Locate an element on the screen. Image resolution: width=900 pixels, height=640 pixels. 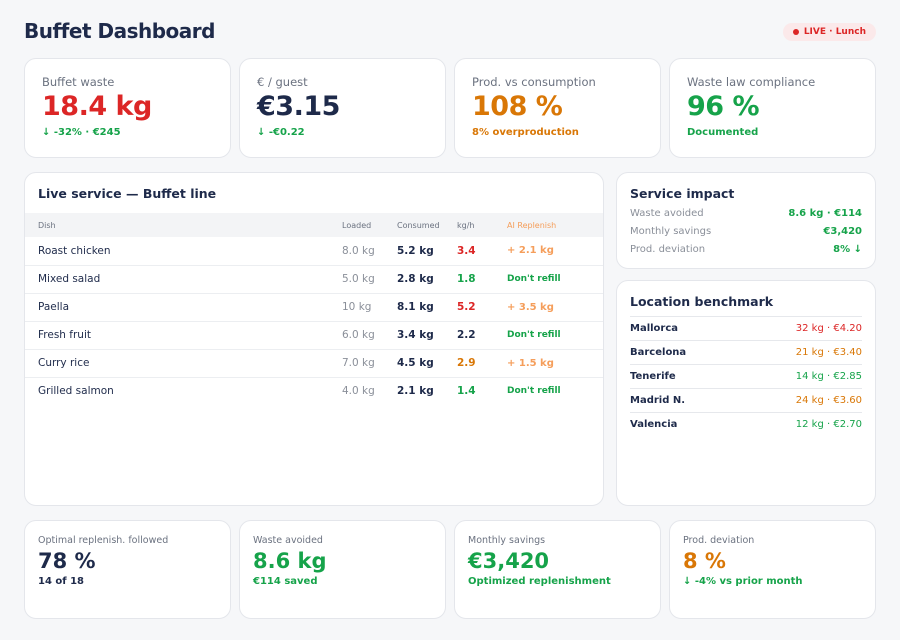
live-dot-icon is located at coordinates (795, 32).